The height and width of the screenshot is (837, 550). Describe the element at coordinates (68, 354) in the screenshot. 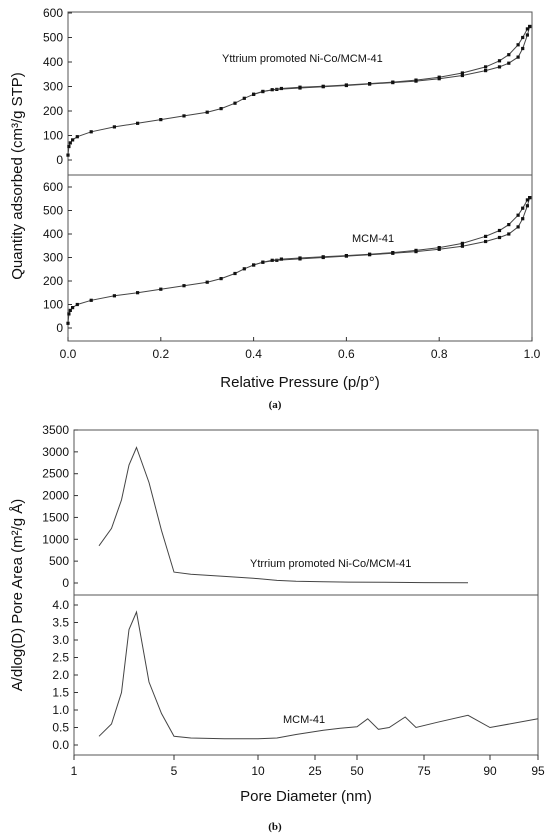

I see `a-x-tick-label: 0.0` at that location.